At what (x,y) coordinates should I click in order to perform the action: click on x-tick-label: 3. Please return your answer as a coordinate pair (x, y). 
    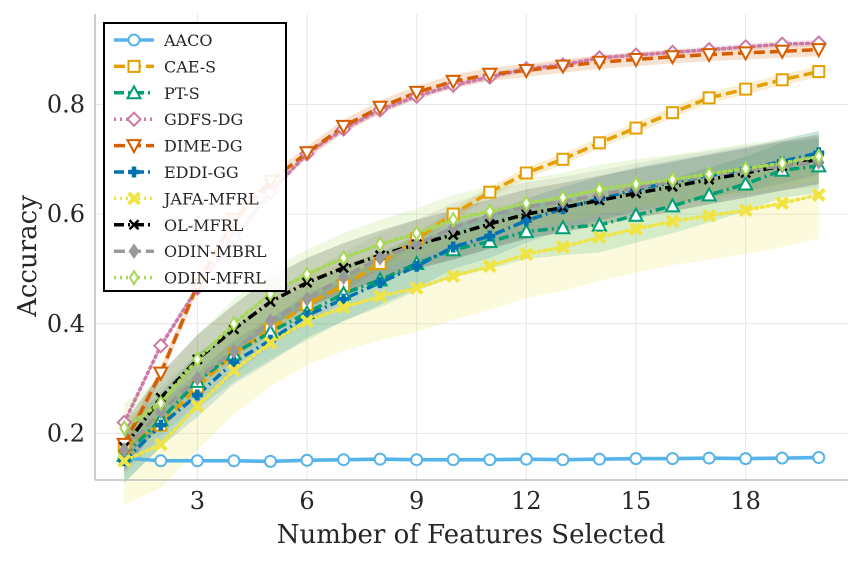
    Looking at the image, I should click on (197, 501).